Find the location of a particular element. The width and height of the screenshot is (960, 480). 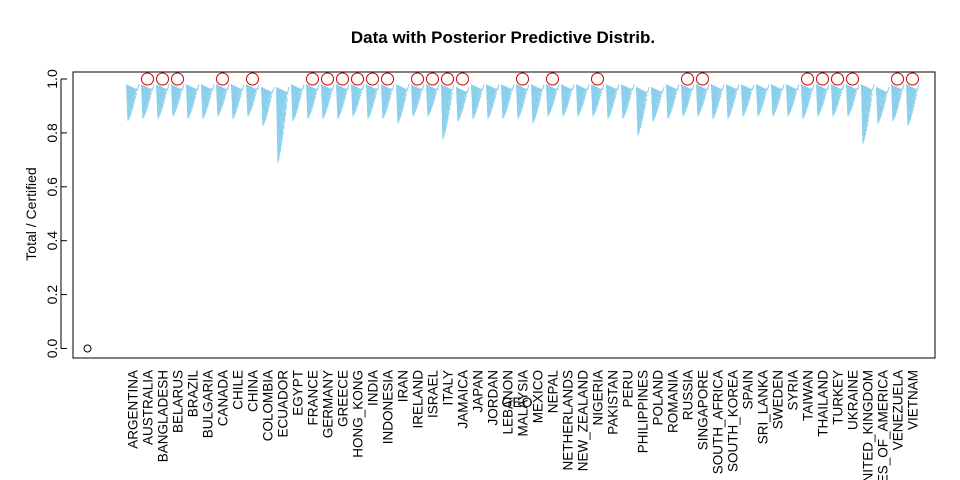

y-axis-label: Total / Certified is located at coordinates (31, 213).